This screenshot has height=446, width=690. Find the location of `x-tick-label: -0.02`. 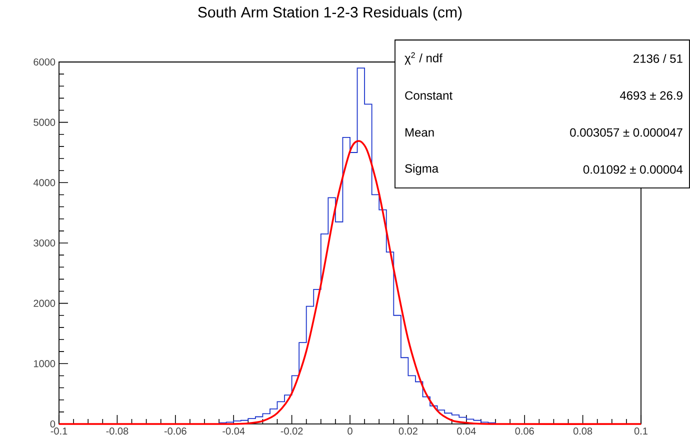

x-tick-label: -0.02 is located at coordinates (291, 431).